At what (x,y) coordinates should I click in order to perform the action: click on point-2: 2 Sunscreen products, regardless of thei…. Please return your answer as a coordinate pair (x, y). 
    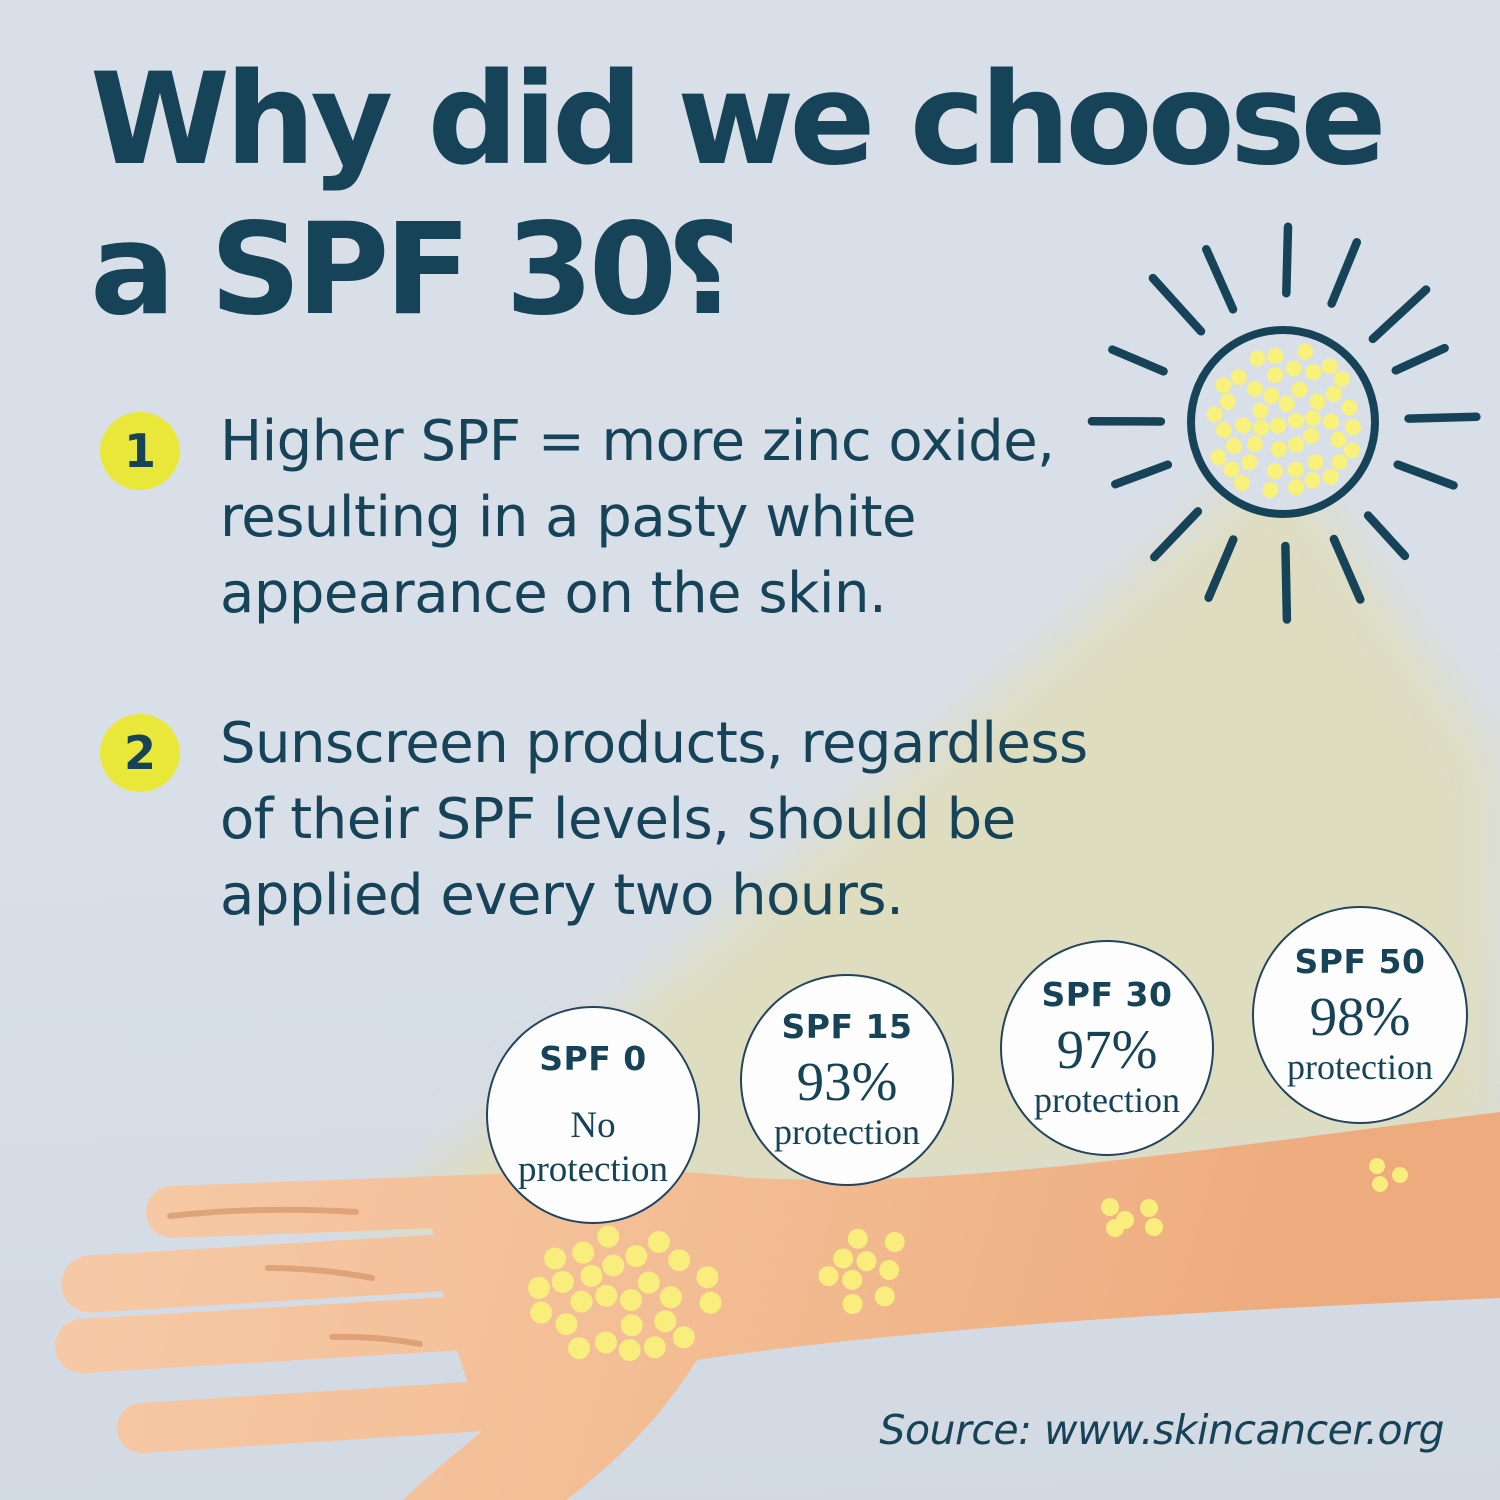
    Looking at the image, I should click on (594, 822).